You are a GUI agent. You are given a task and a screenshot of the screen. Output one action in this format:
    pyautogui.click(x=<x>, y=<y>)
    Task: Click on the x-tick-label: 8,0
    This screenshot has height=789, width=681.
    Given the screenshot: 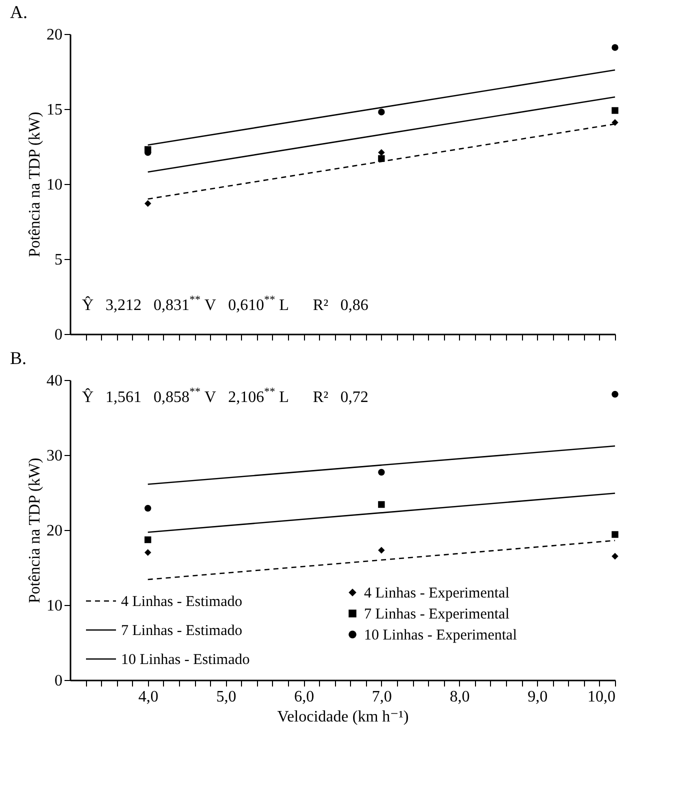 What is the action you would take?
    pyautogui.click(x=460, y=697)
    